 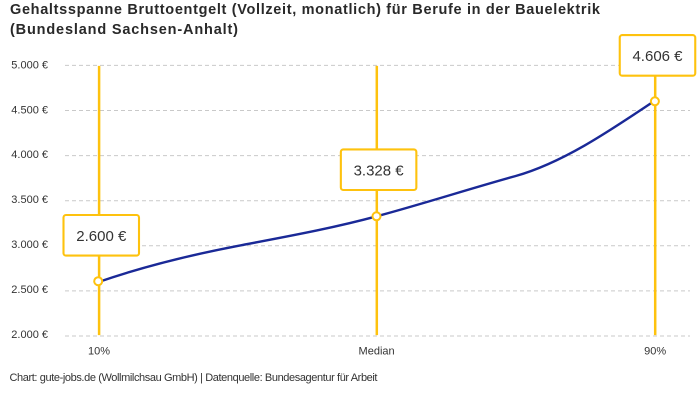 I want to click on svg-text: 4.500 €, so click(x=29, y=110).